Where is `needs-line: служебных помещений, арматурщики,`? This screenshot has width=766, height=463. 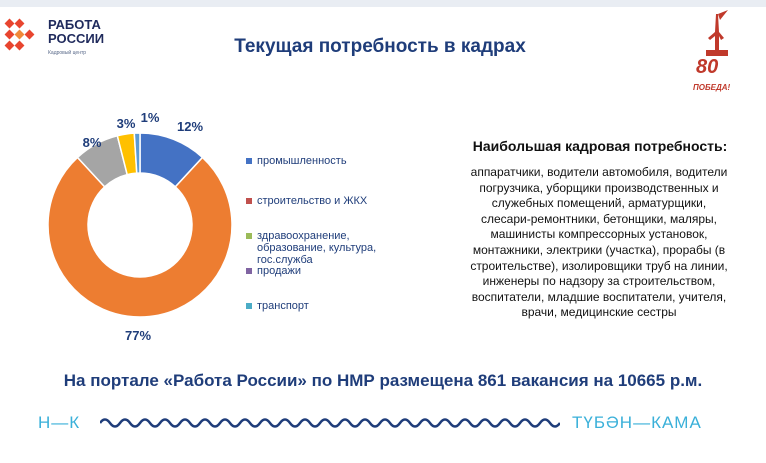
needs-line: служебных помещений, арматурщики, is located at coordinates (599, 203).